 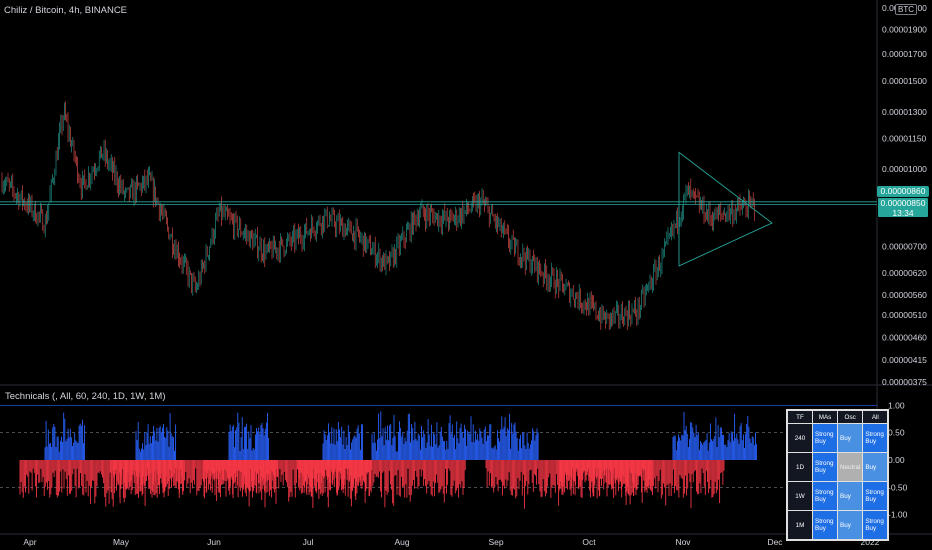 I want to click on time-tick-label: Nov, so click(x=683, y=542).